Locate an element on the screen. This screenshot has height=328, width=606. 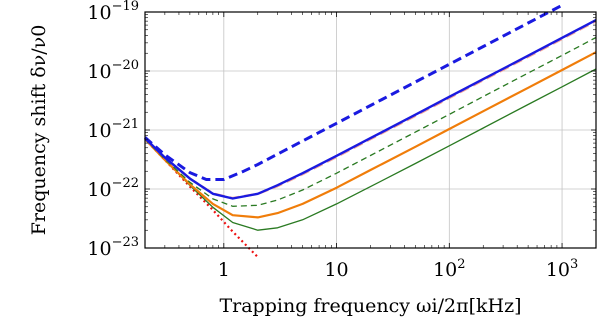
x-axis-label: Trapping frequency ωi/2π[kHz] is located at coordinates (370, 306).